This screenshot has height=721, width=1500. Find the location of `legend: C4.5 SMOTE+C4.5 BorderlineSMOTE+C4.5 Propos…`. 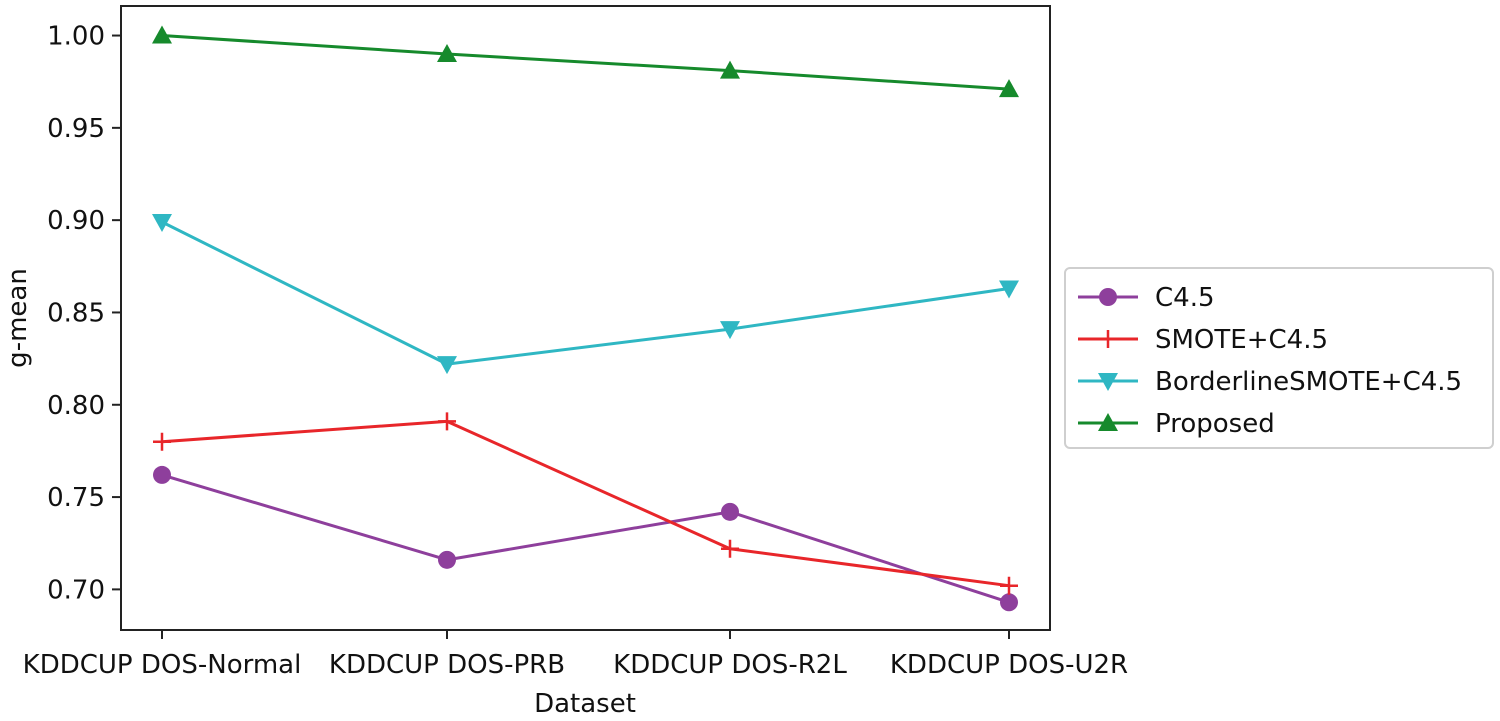

legend: C4.5 SMOTE+C4.5 BorderlineSMOTE+C4.5 Propos… is located at coordinates (1279, 358).